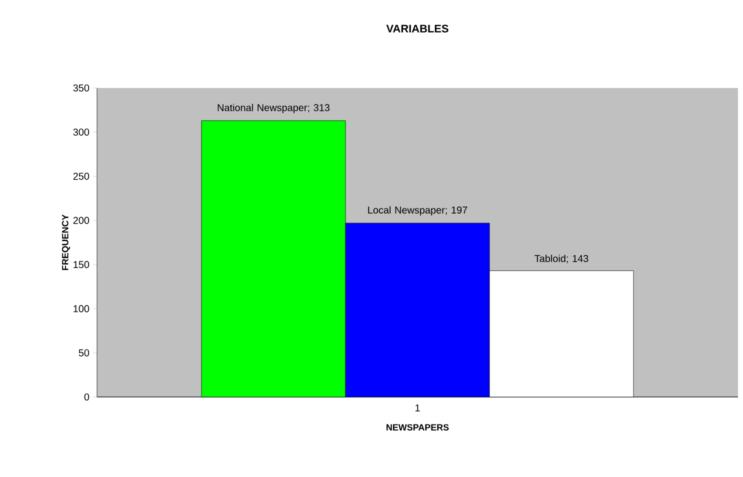  Describe the element at coordinates (82, 264) in the screenshot. I see `y-tick-label: 150` at that location.